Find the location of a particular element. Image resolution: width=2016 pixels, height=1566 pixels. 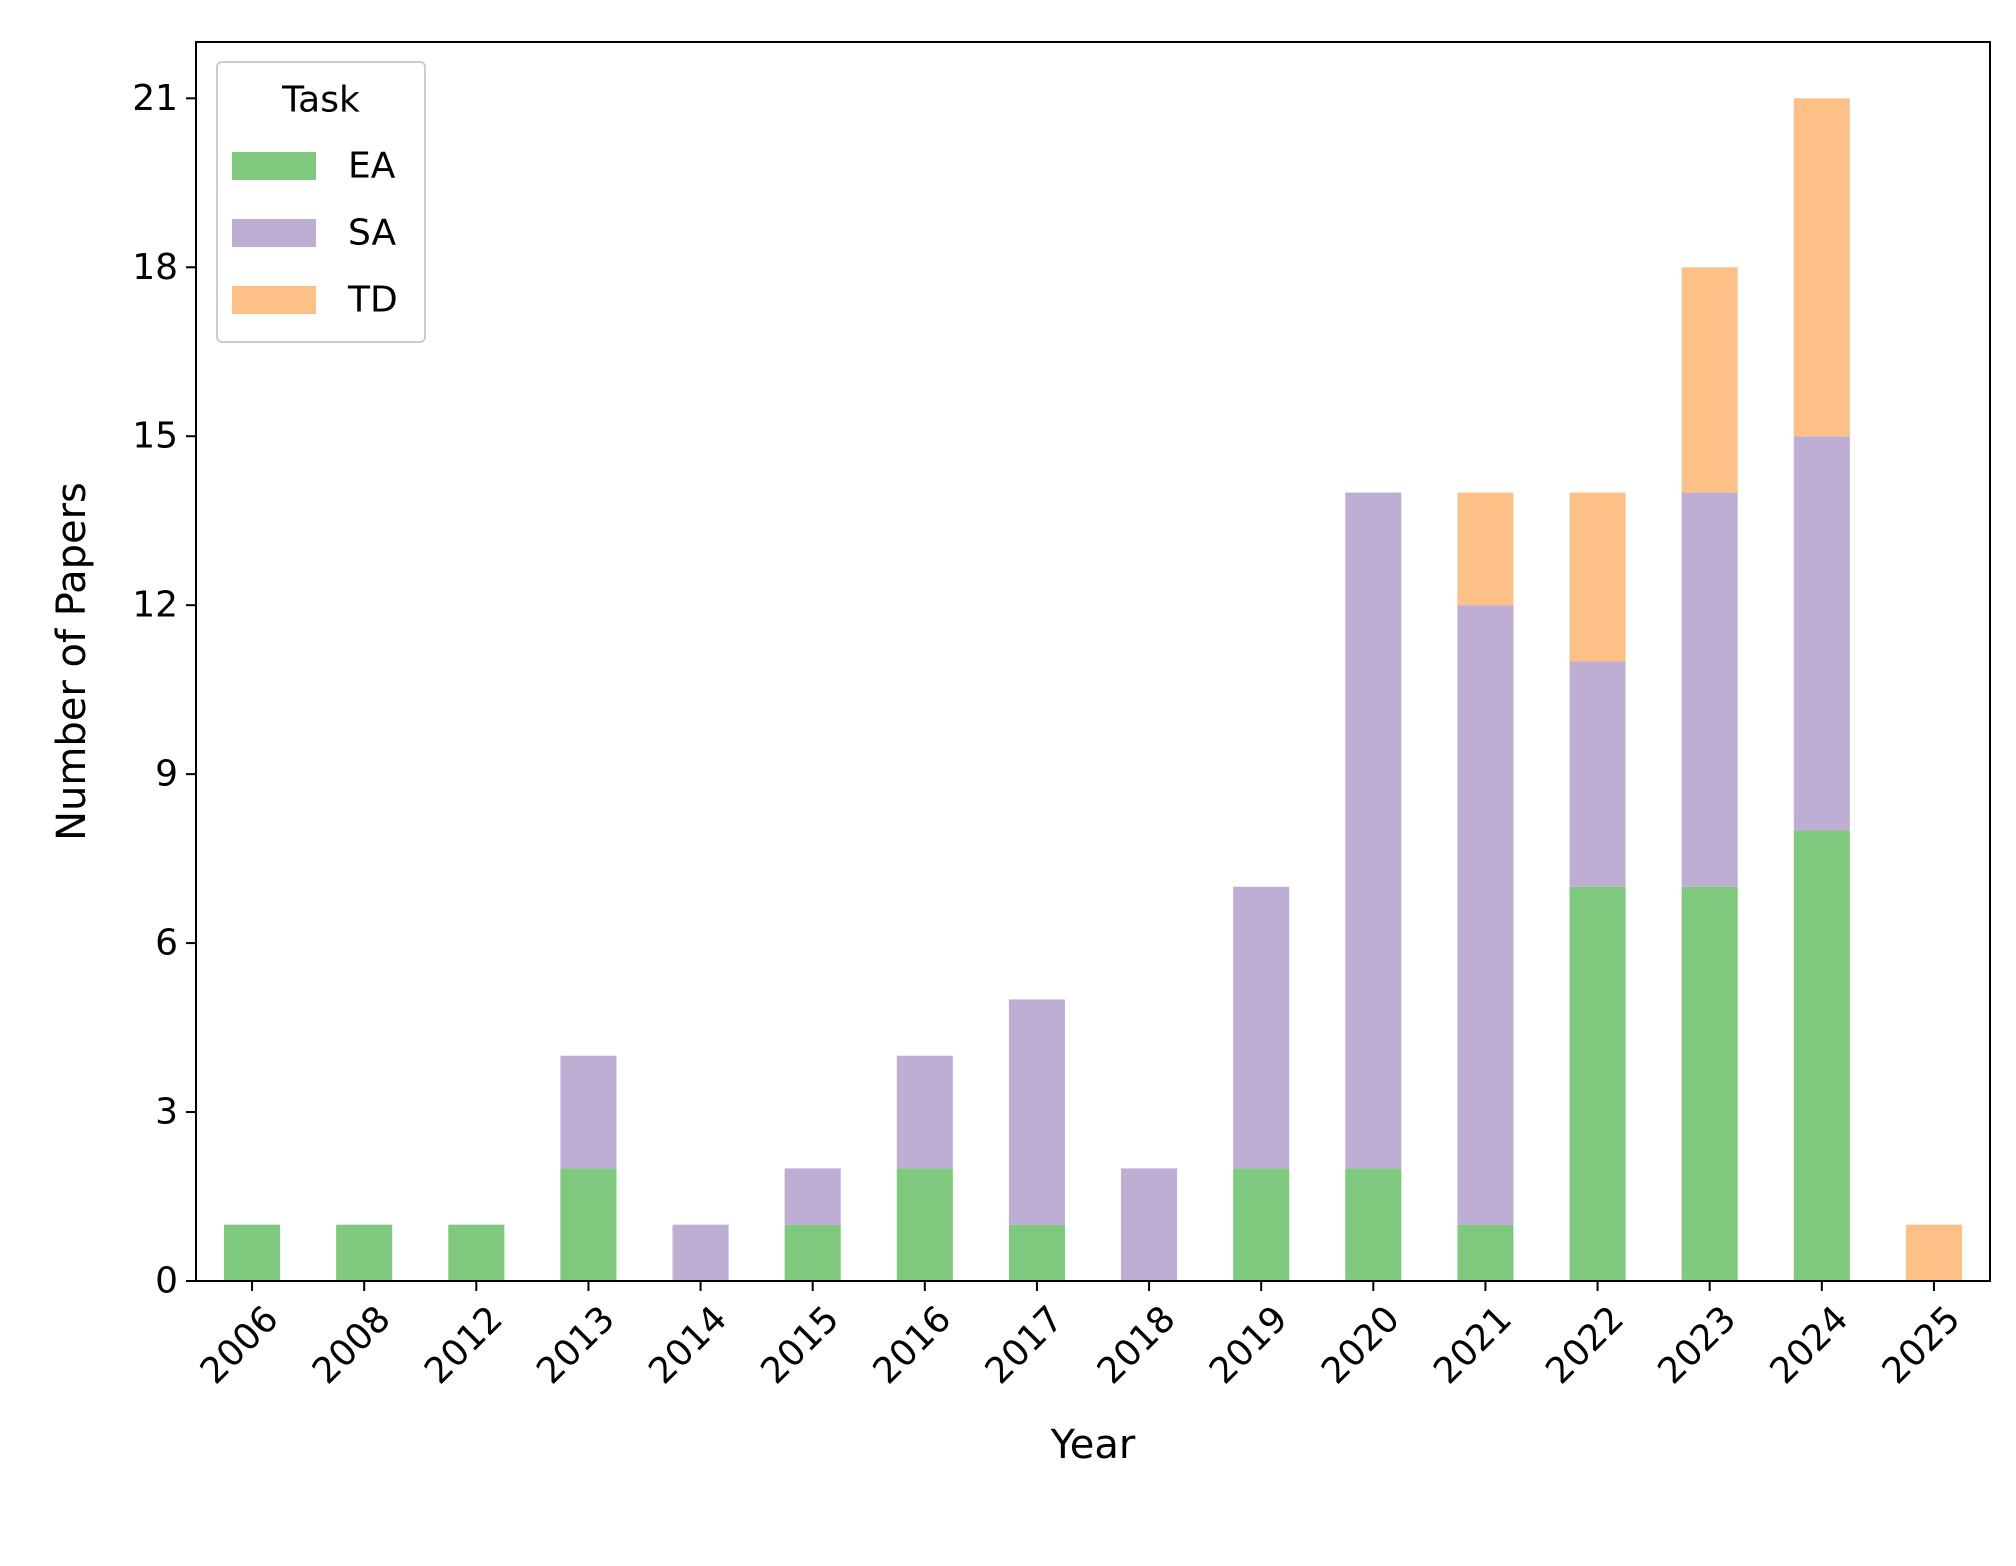

y-tick-label: 21 is located at coordinates (155, 98).